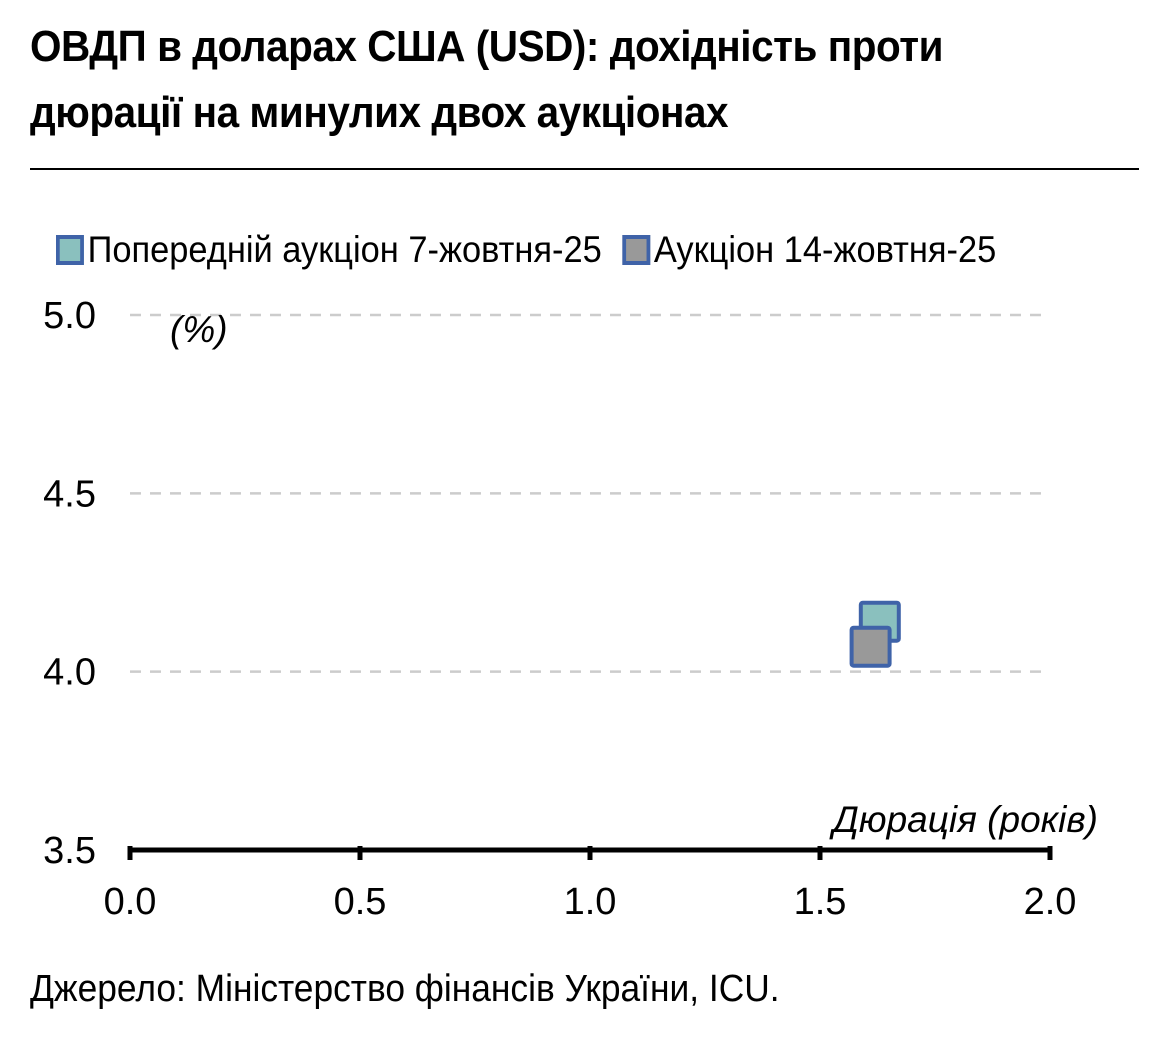 The height and width of the screenshot is (1040, 1161). I want to click on y-tick-label-3: 5.0, so click(69, 316).